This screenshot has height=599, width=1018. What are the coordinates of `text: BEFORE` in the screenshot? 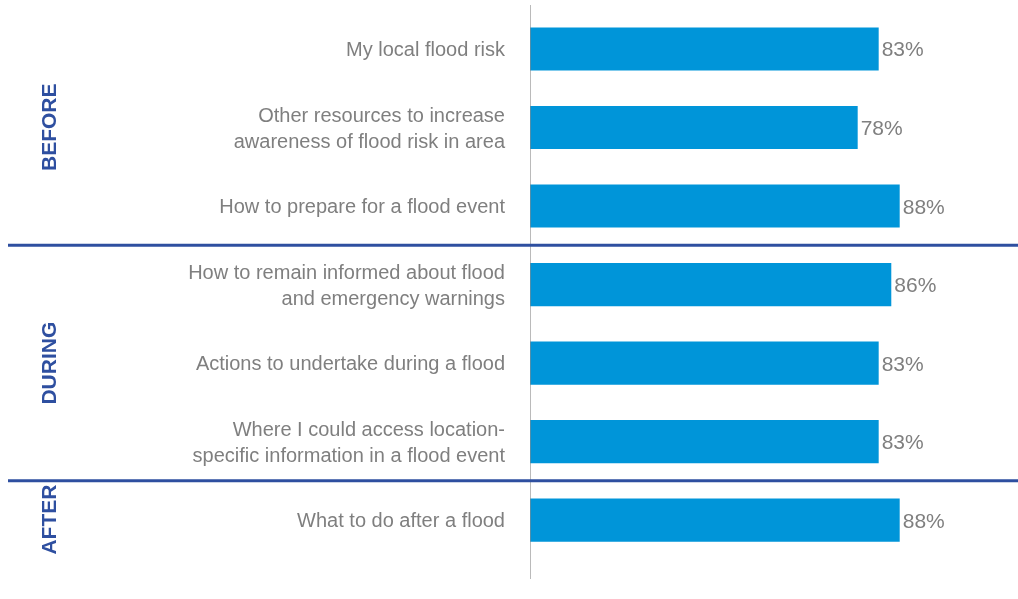 It's located at (48, 127).